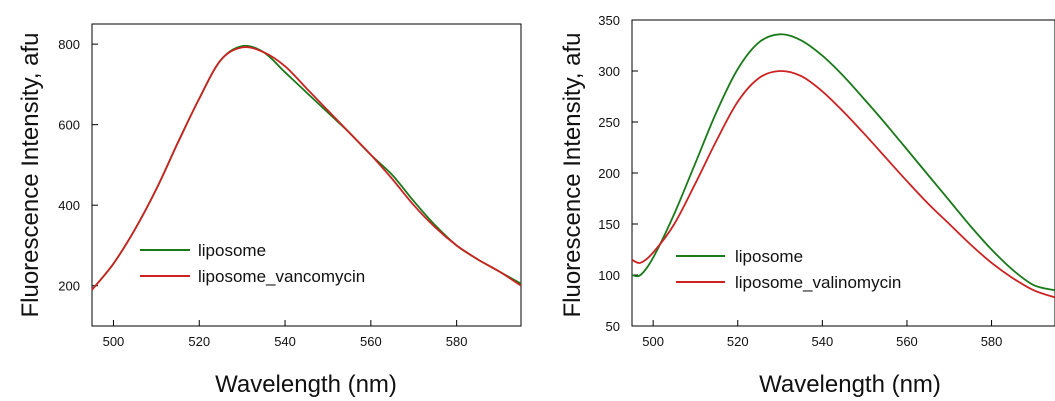 This screenshot has height=401, width=1055. I want to click on y-tick-label-right: 100, so click(609, 275).